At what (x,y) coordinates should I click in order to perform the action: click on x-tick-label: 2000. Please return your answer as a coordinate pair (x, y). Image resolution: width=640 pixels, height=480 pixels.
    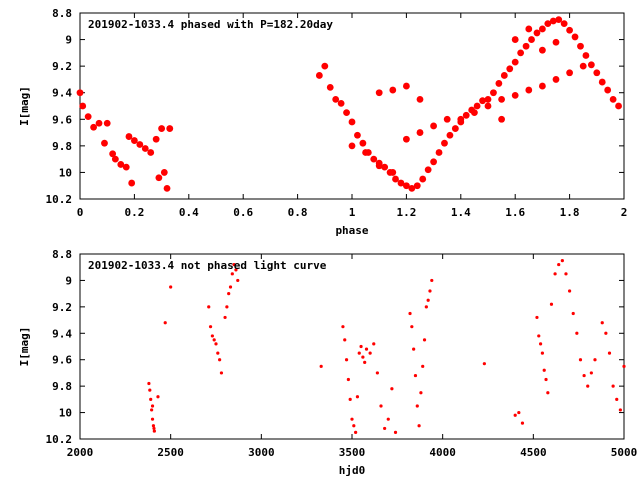
    Looking at the image, I should click on (80, 452).